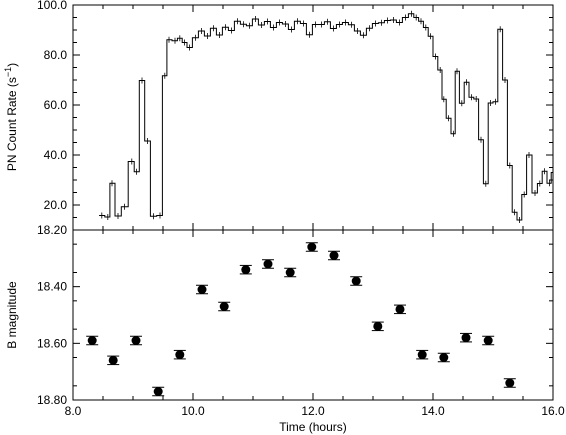  I want to click on b-magnitude-y-axis-label: B magnitude, so click(12, 315).